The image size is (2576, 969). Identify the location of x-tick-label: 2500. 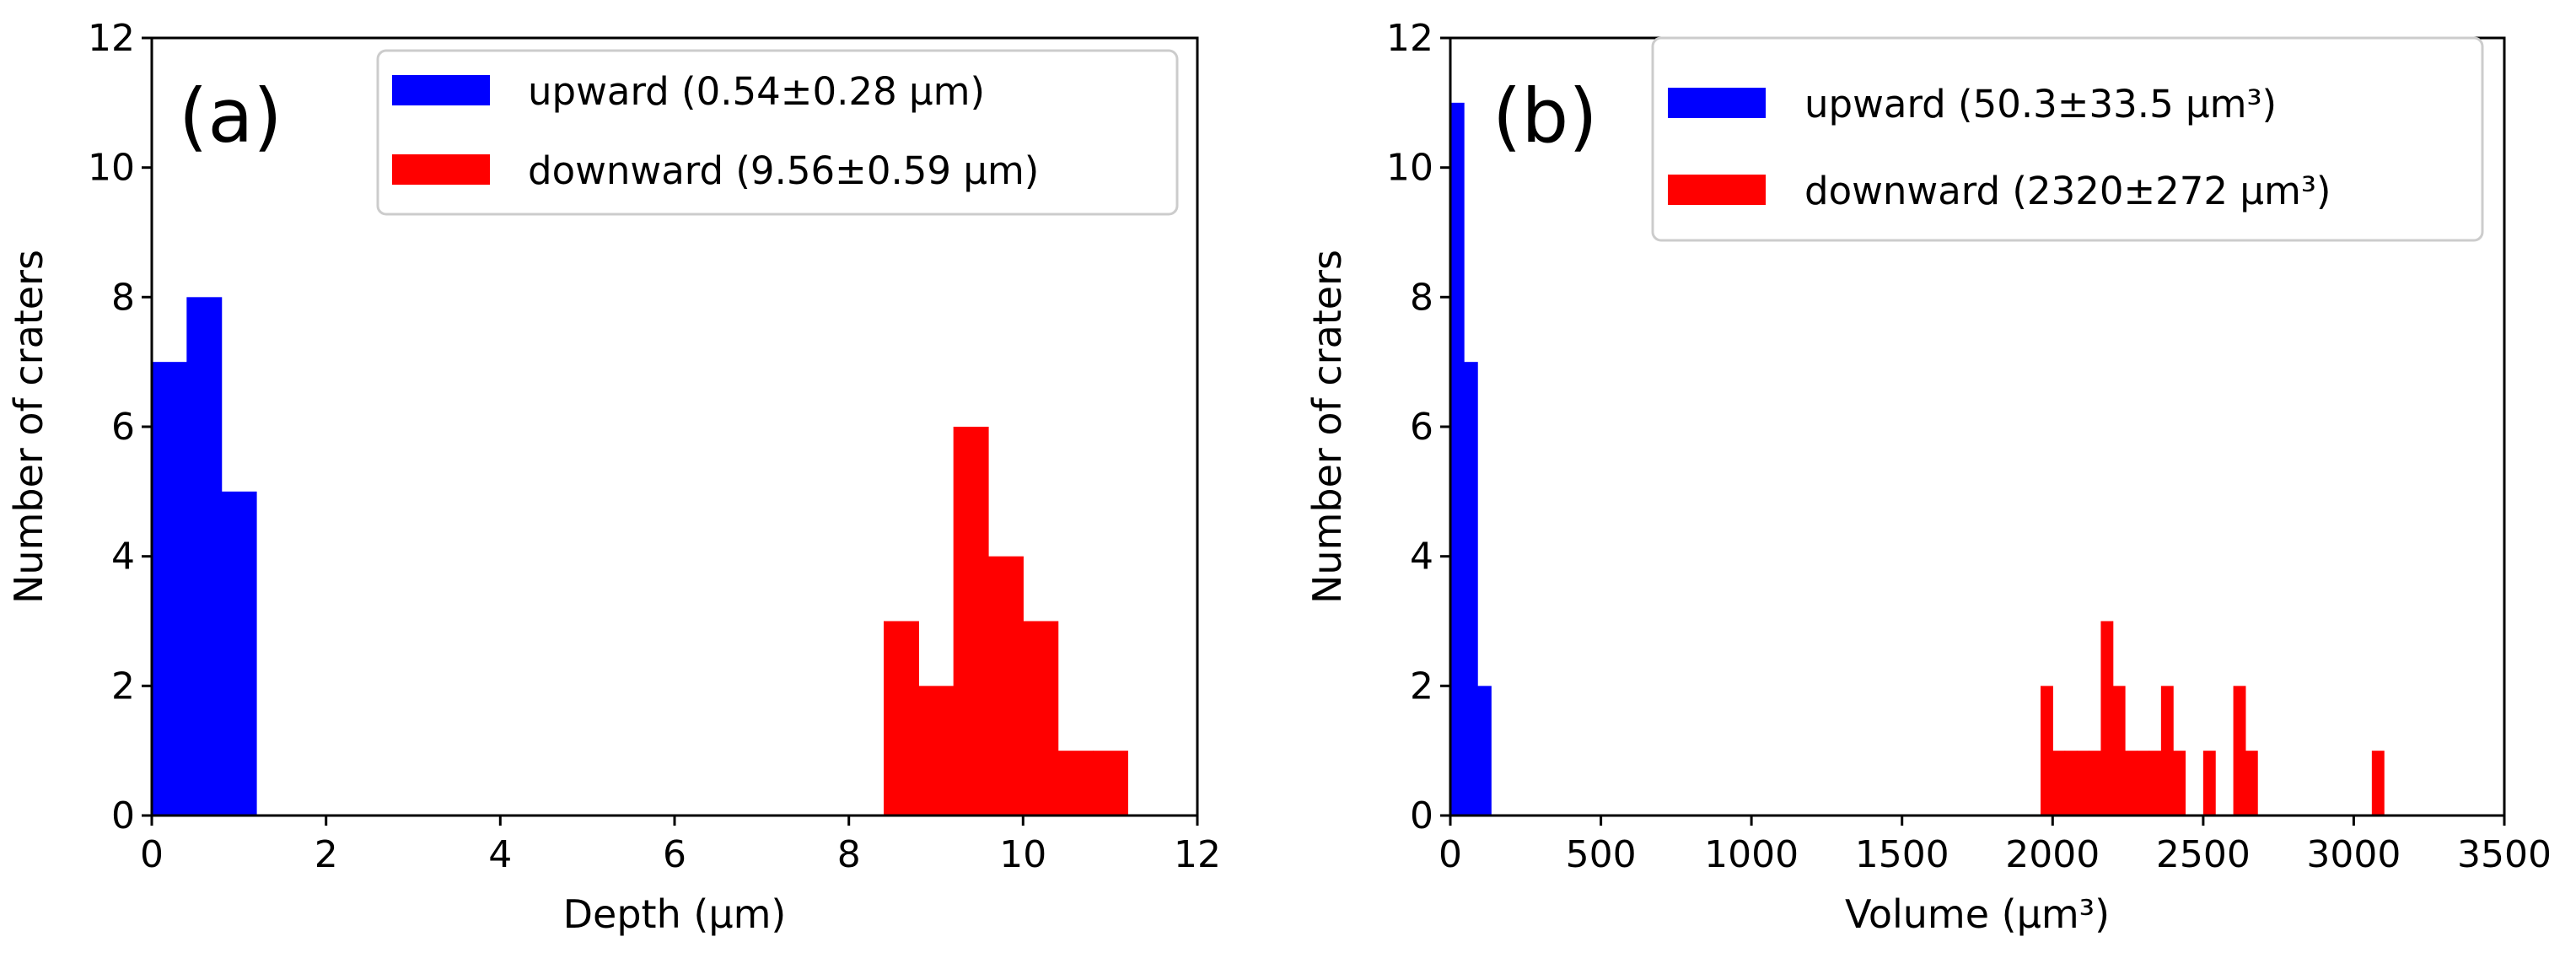
(2203, 854).